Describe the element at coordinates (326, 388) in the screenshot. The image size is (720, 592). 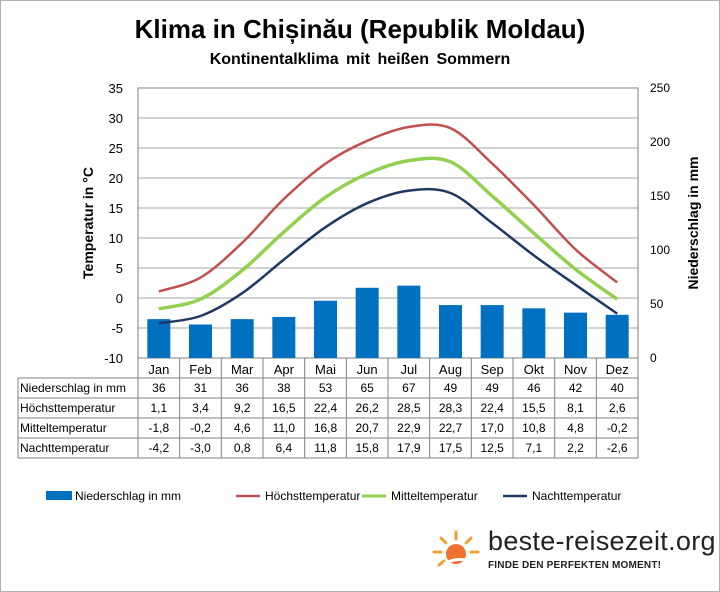
I see `table-cell: 53` at that location.